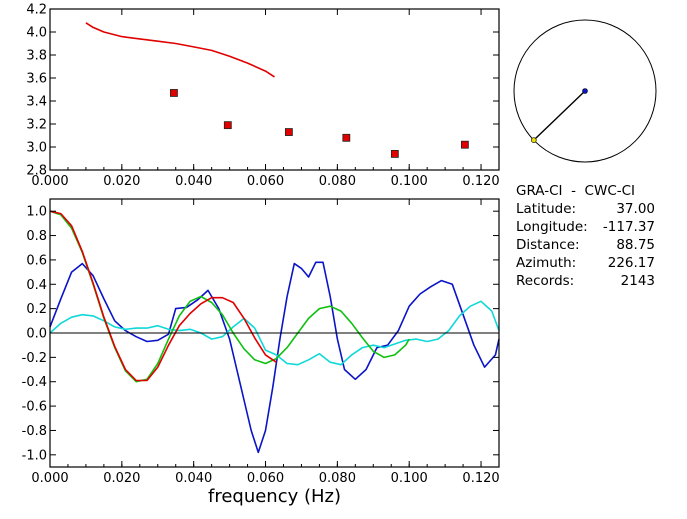 The height and width of the screenshot is (519, 687). I want to click on info-title: GRA-CI - CWC-CI, so click(575, 191).